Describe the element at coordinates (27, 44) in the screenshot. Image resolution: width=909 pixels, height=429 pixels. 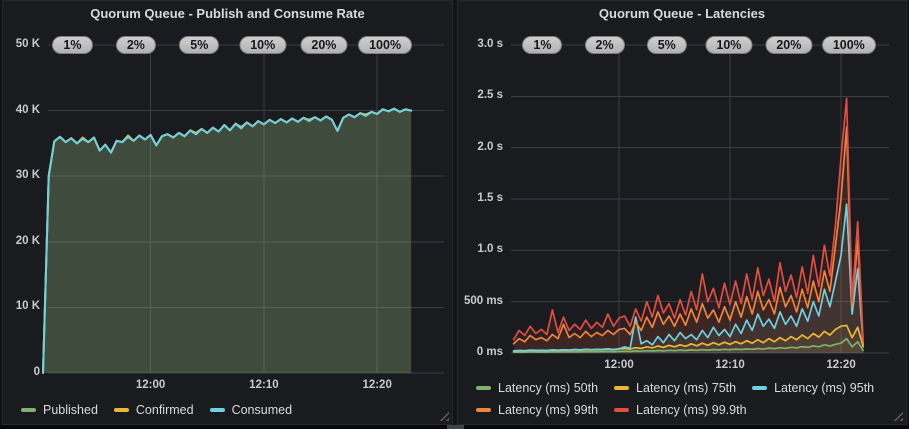
I see `y-axis-tick-label: 50 K` at that location.